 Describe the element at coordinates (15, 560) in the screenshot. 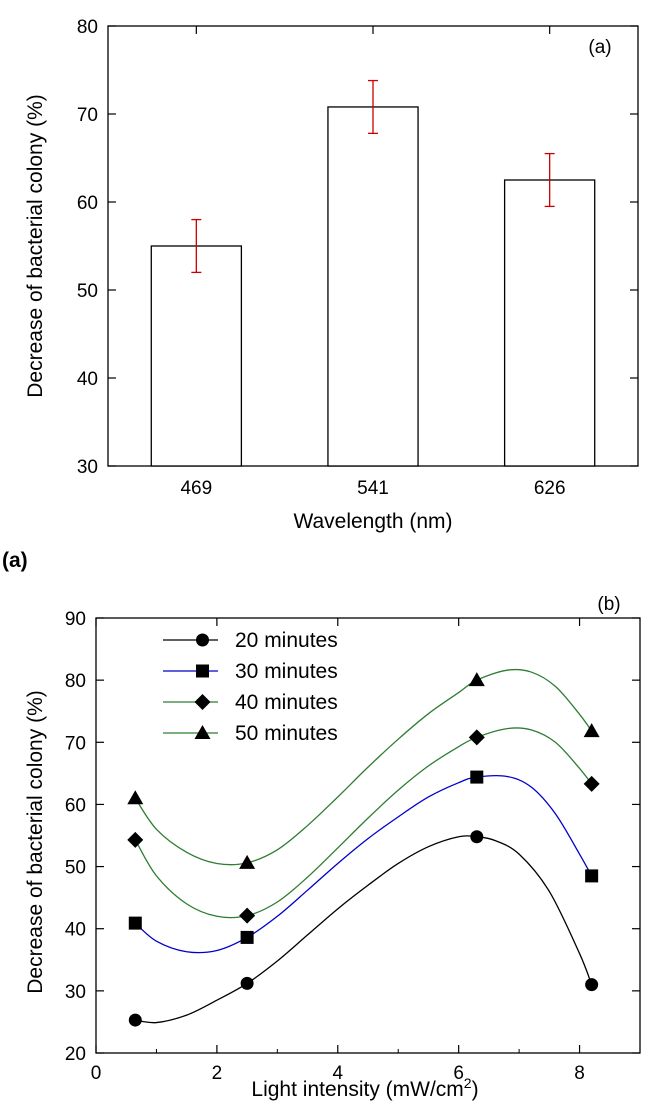

I see `figure-caption-label: (a)` at that location.